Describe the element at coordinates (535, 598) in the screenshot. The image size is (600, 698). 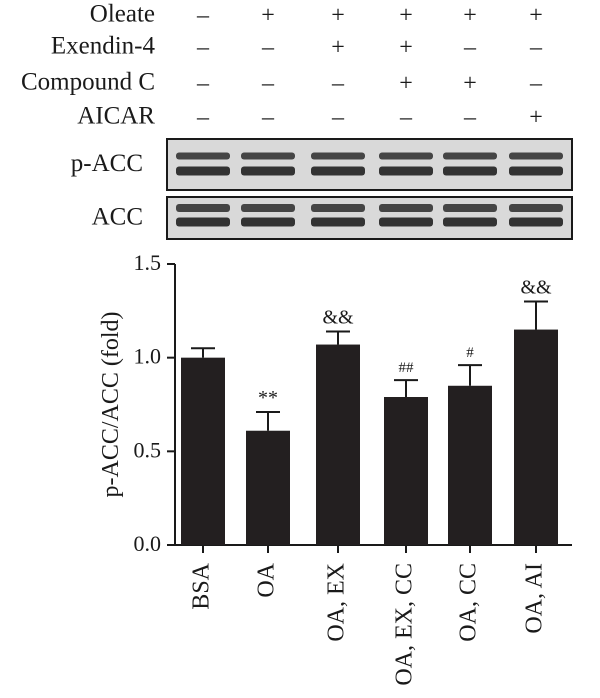
I see `x-tick-label: OA, AI` at that location.